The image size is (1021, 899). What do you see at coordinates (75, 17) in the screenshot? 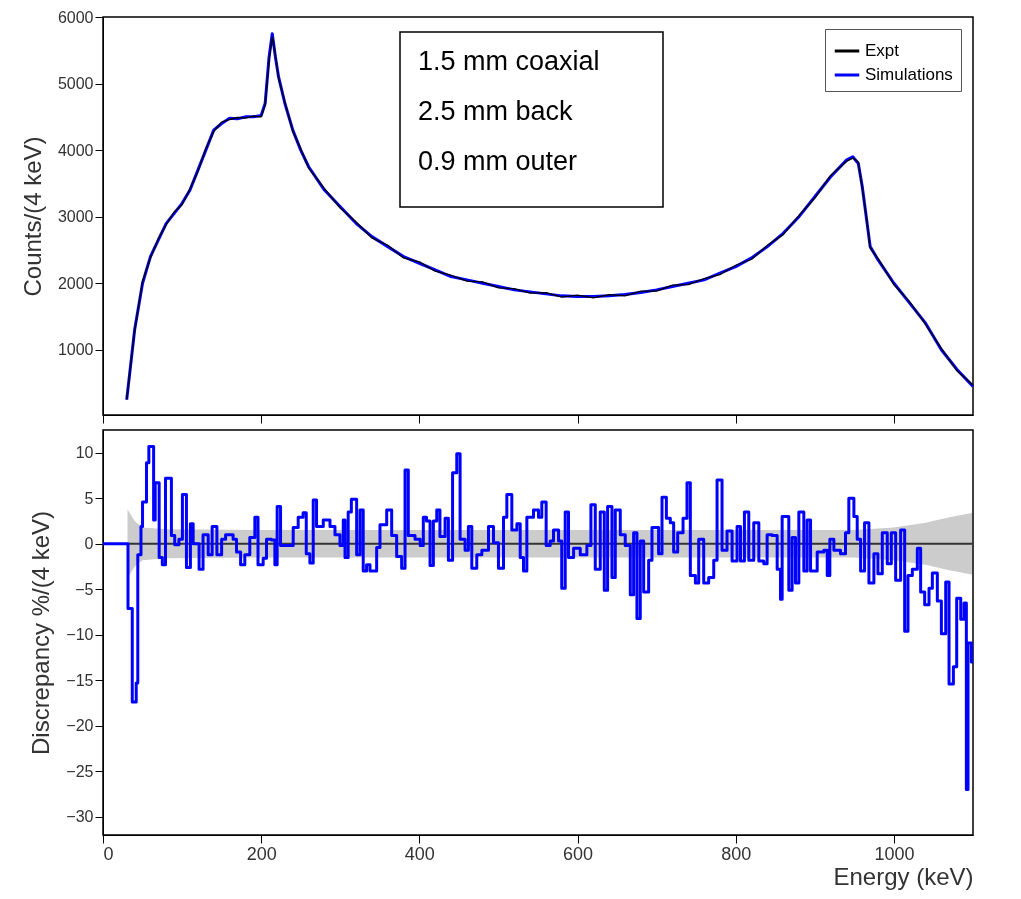
I see `y-tick-label: 6000` at bounding box center [75, 17].